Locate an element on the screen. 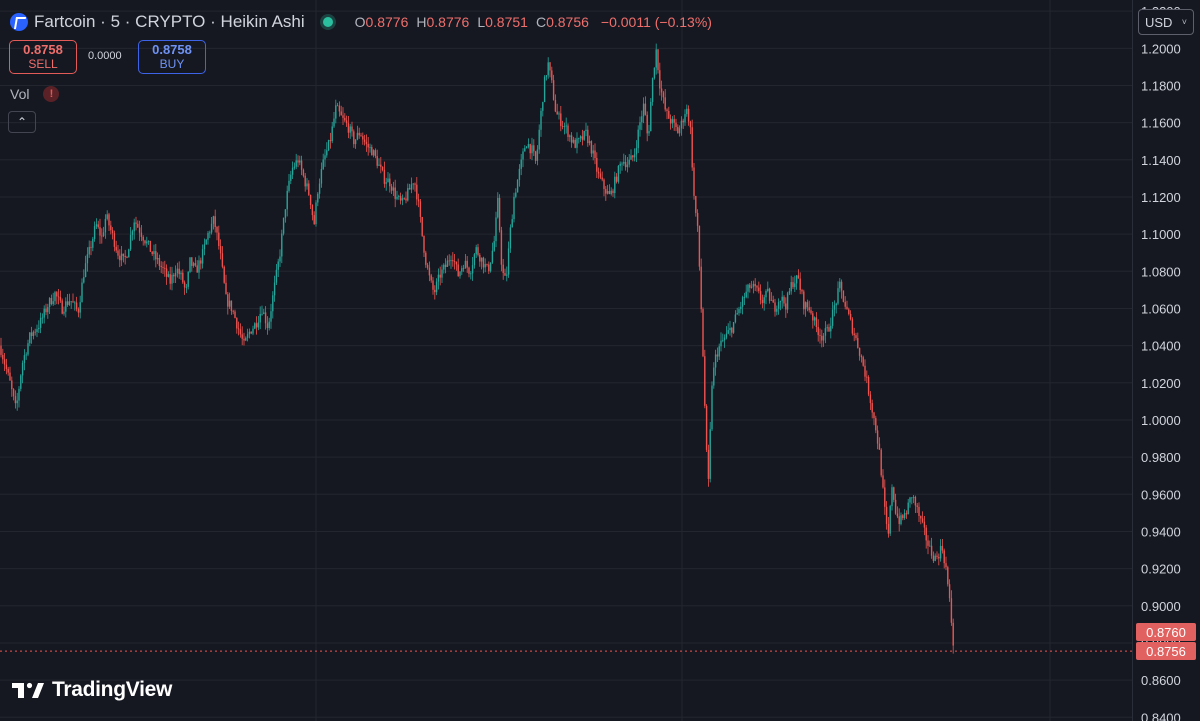 This screenshot has width=1200, height=721. price-tick-label: 1.0600 is located at coordinates (1161, 308).